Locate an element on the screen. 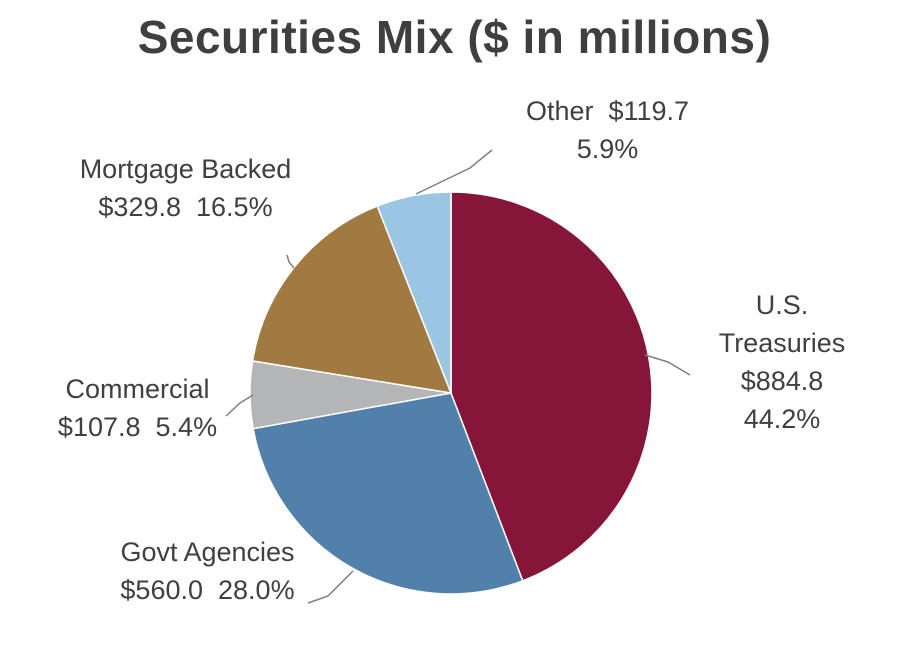 The width and height of the screenshot is (909, 659). label-mortgage-name: Mortgage Backed is located at coordinates (185, 169).